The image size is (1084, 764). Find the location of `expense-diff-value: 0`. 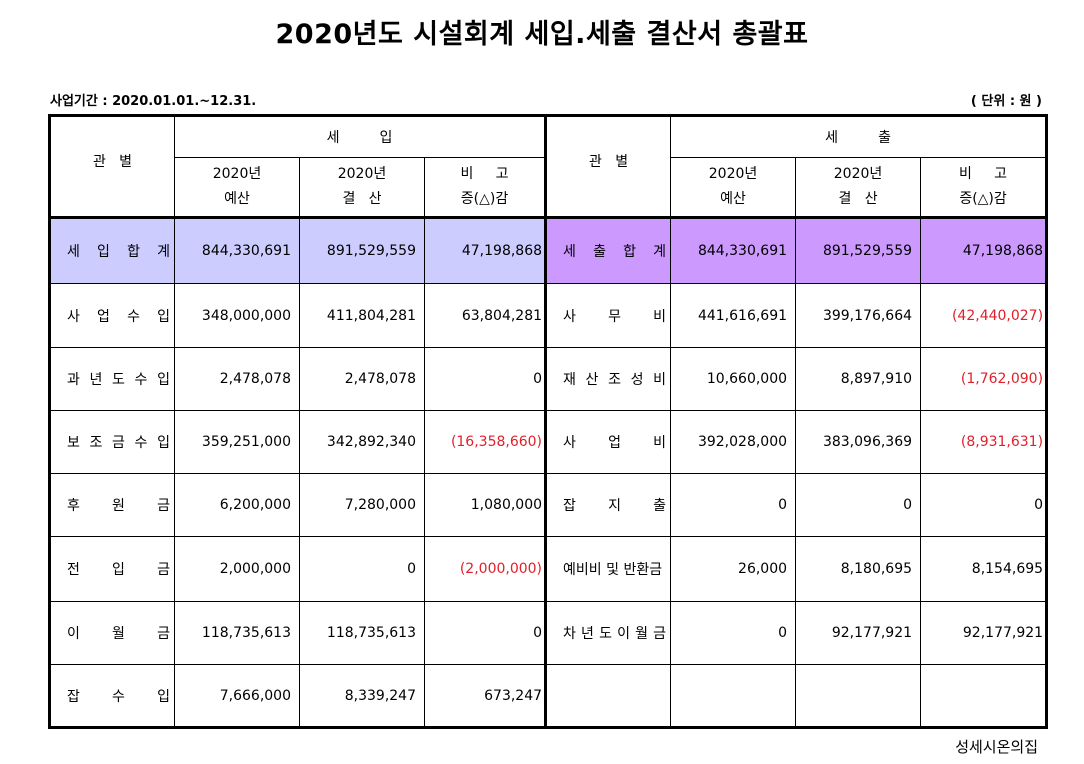

expense-diff-value: 0 is located at coordinates (1039, 505).